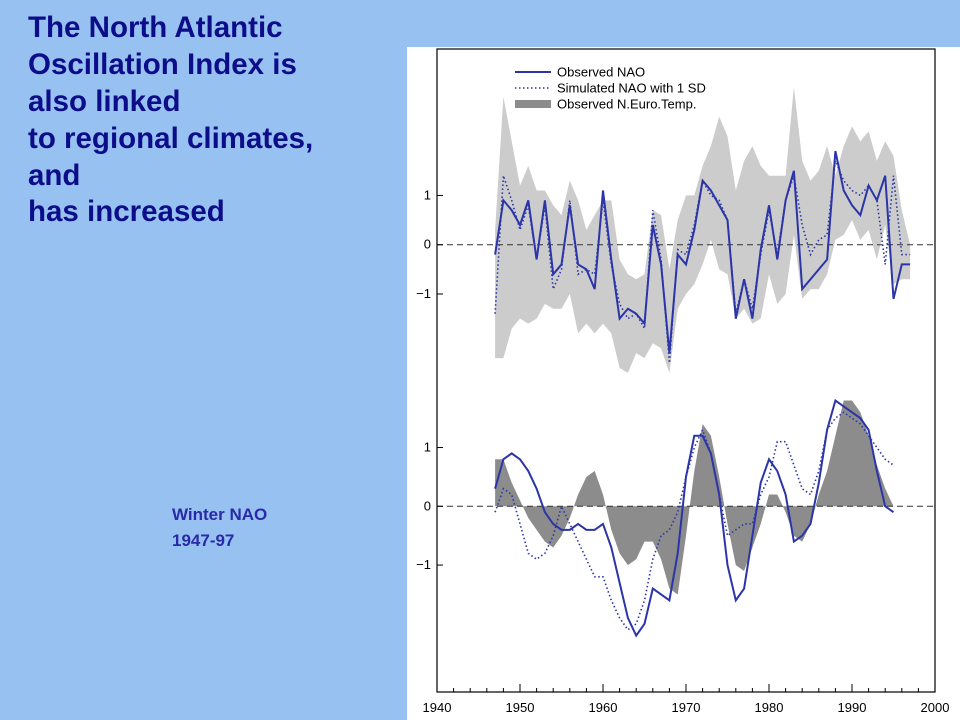  I want to click on legend-label: Simulated NAO with 1 SD, so click(631, 88).